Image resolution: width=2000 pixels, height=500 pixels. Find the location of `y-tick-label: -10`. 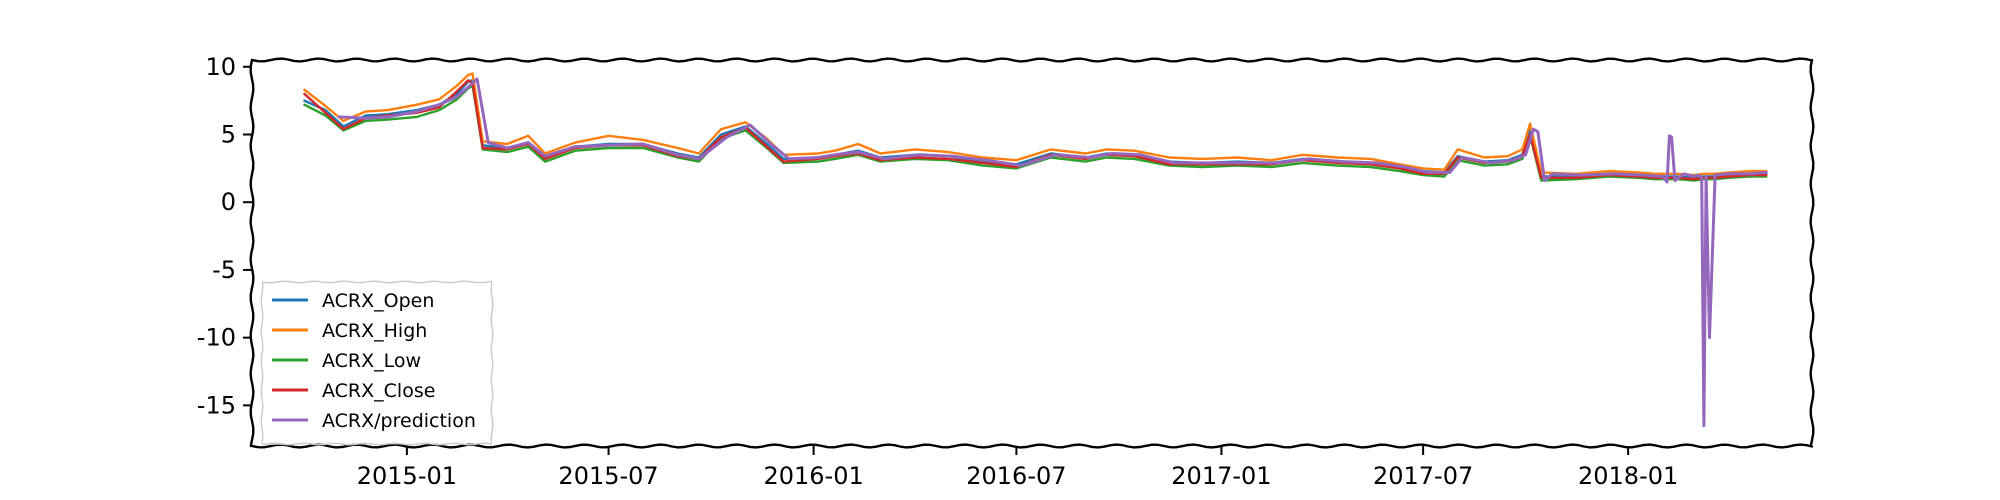

y-tick-label: -10 is located at coordinates (216, 338).